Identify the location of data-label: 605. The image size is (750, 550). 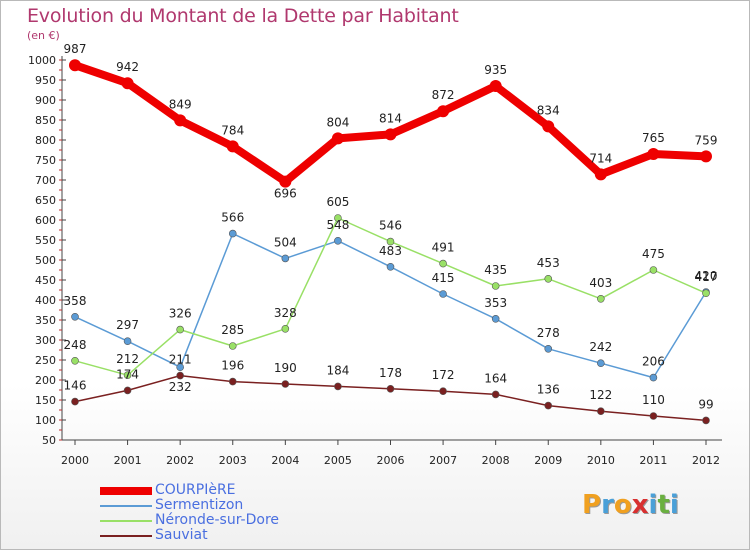
(337, 202).